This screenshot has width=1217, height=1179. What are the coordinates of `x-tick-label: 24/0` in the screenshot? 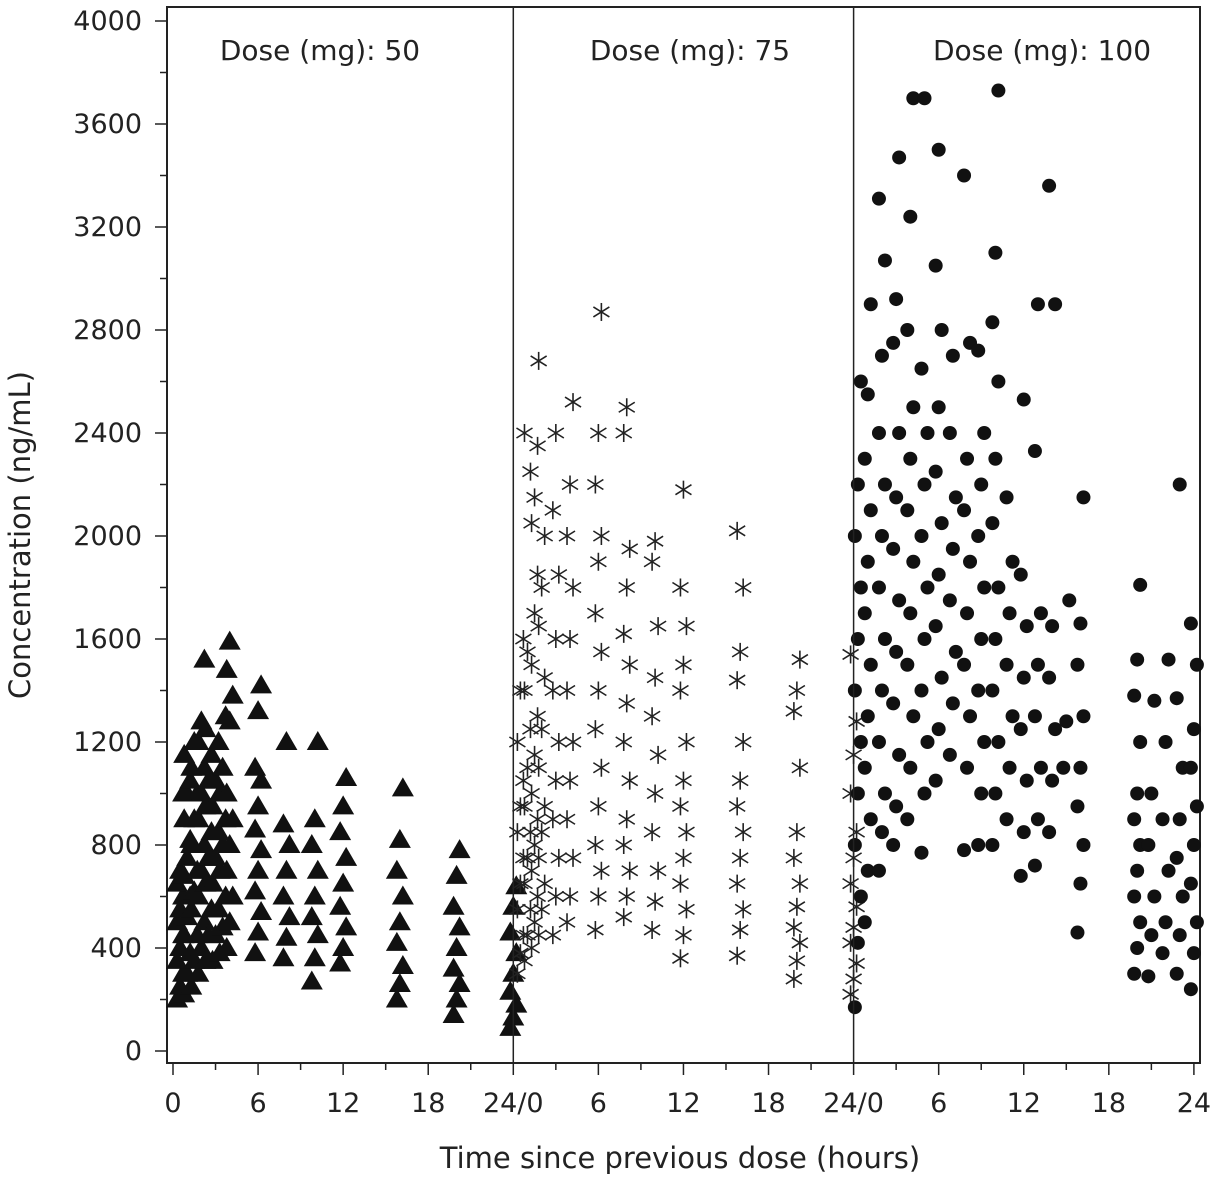 It's located at (853, 1103).